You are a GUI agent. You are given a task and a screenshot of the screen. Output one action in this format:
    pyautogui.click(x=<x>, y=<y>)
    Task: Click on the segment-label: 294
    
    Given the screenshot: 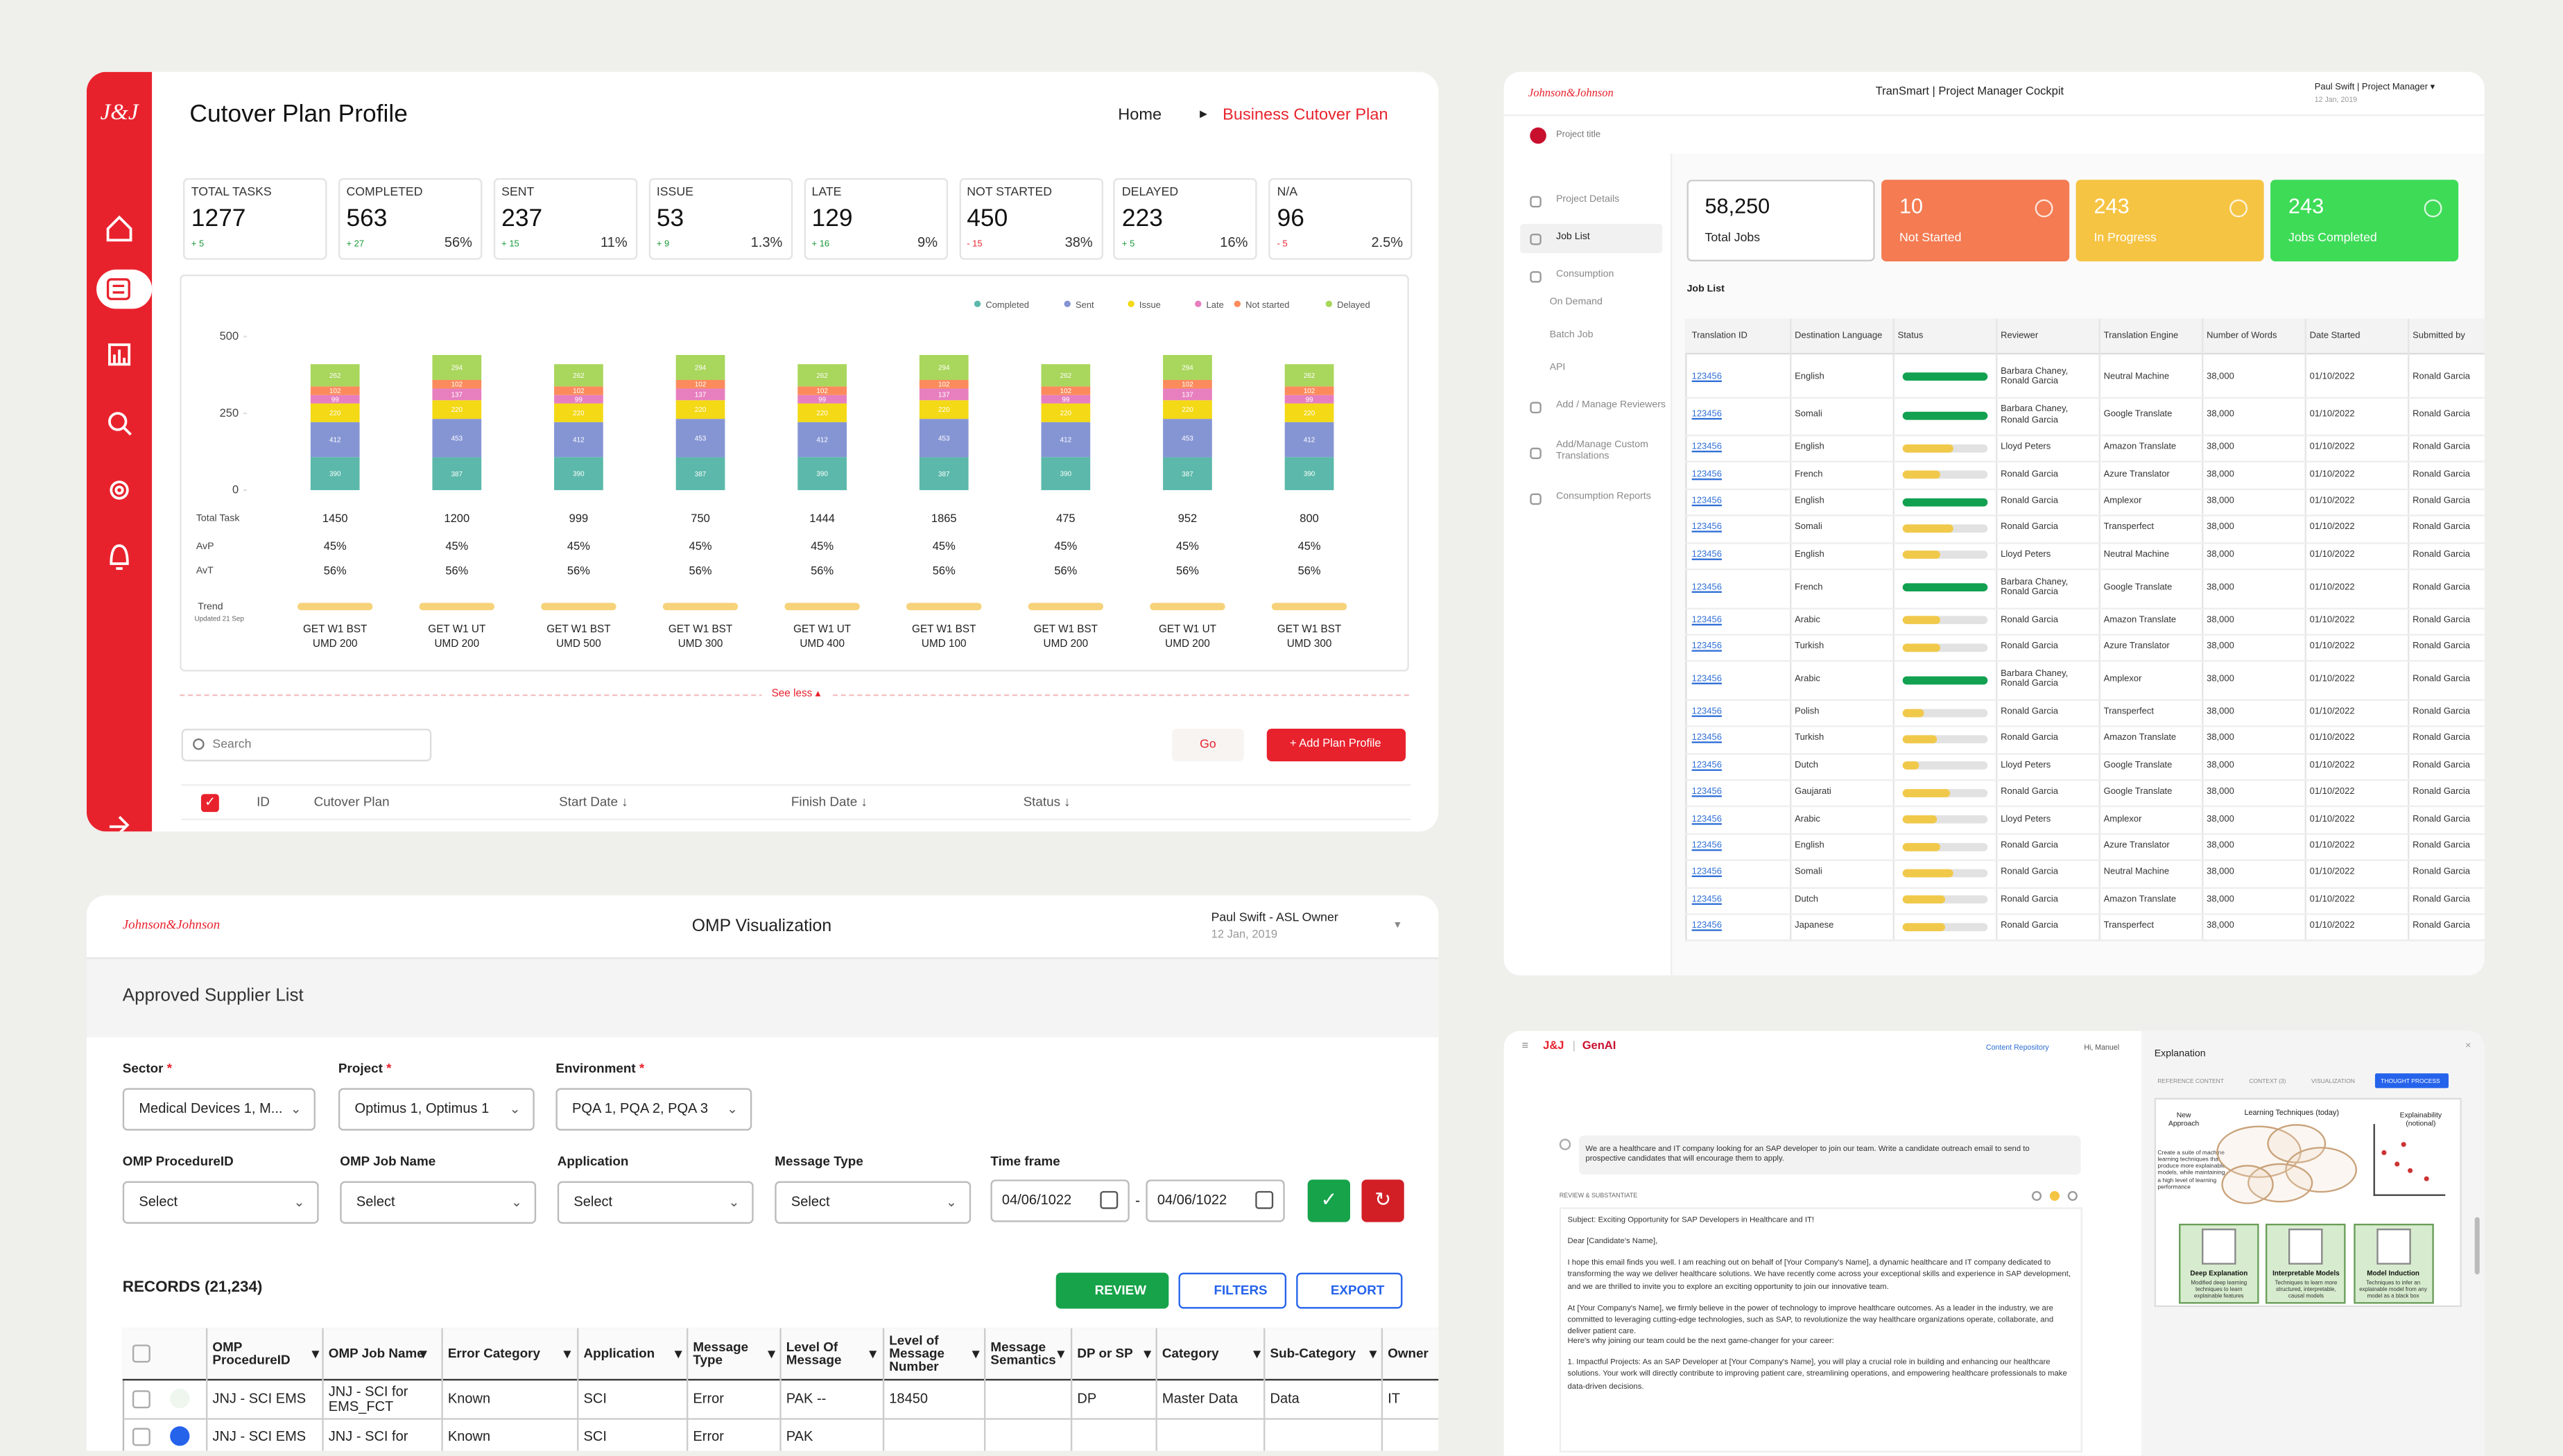 What is the action you would take?
    pyautogui.click(x=944, y=369)
    